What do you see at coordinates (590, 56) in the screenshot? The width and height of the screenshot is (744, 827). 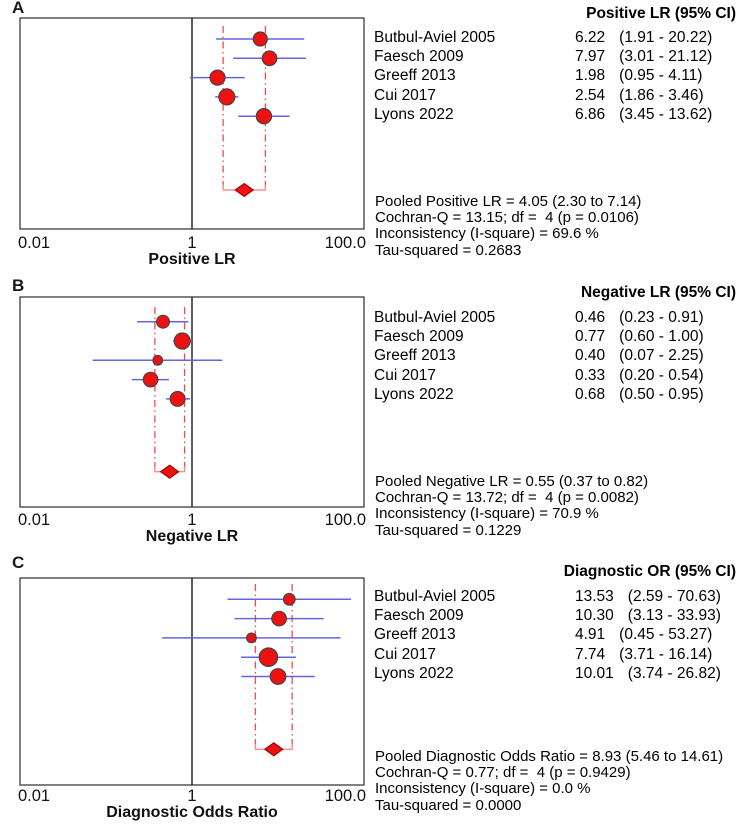 I see `study-value: 7.97` at bounding box center [590, 56].